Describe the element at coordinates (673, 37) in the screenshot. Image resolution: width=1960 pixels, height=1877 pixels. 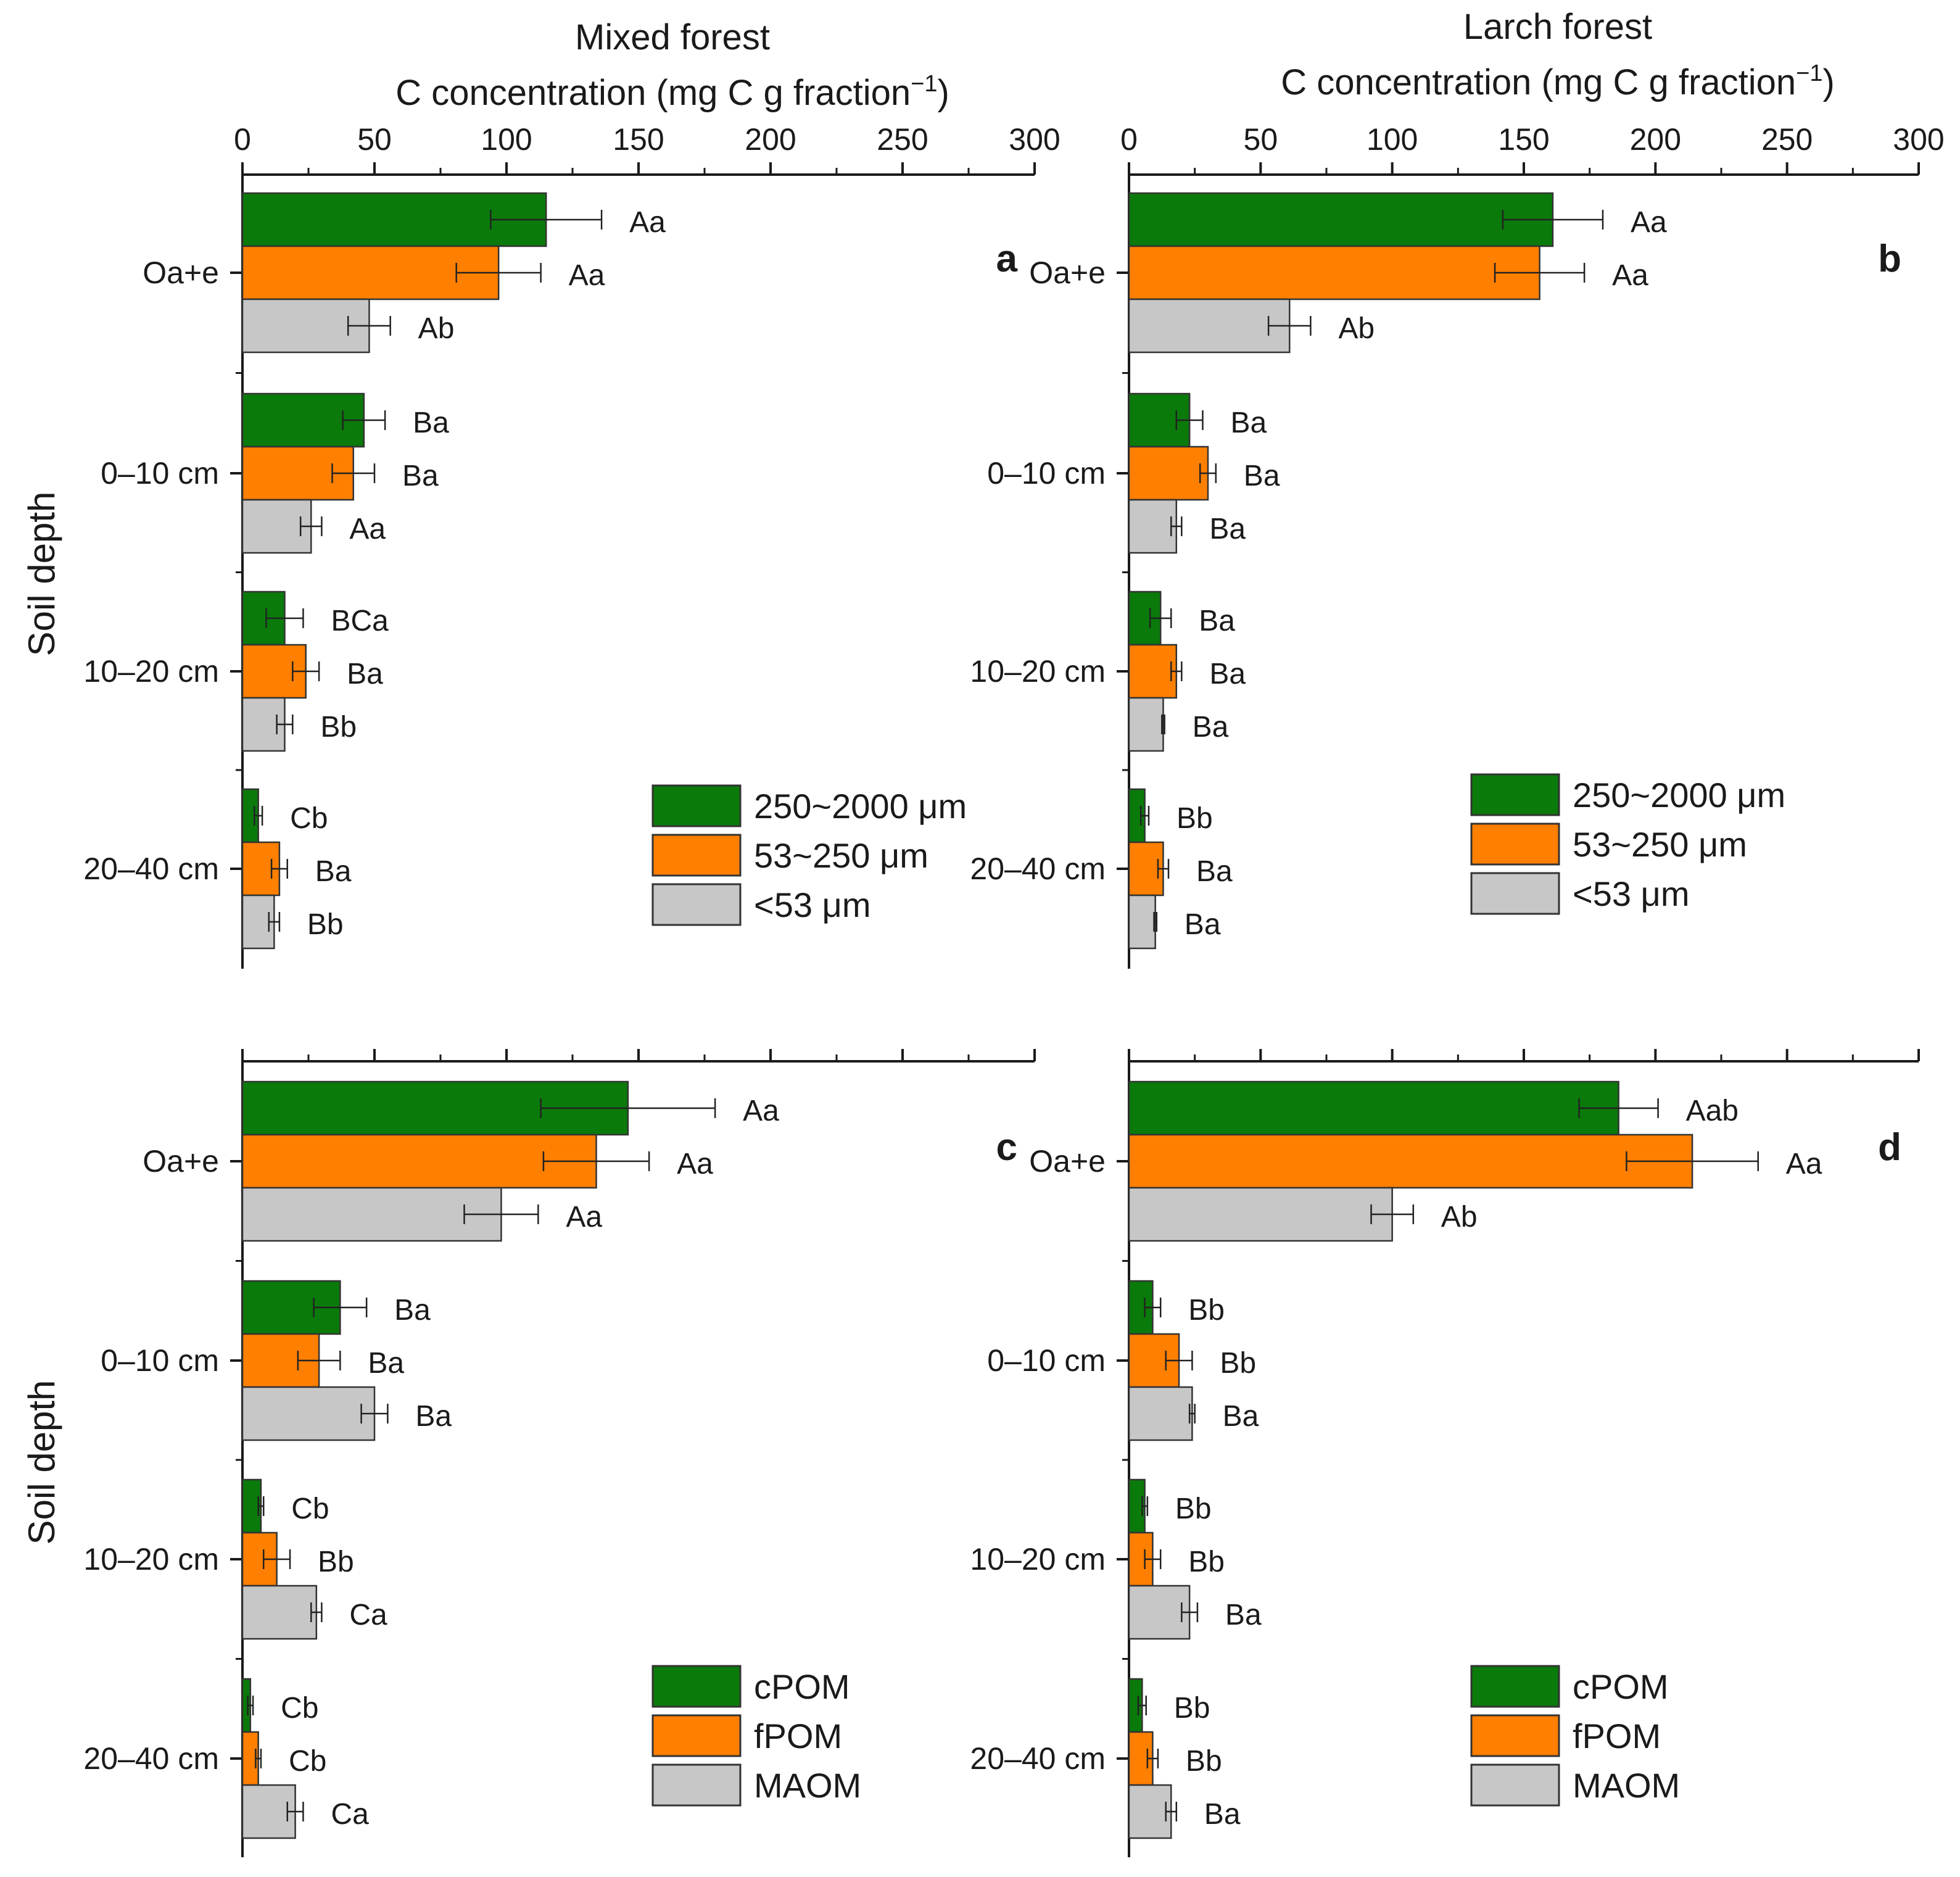
I see `column-title-mixed: Mixed forest` at that location.